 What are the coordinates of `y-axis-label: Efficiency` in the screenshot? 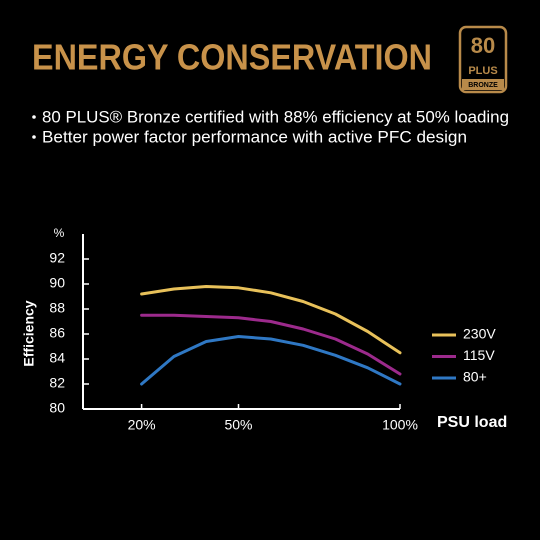 It's located at (29, 333).